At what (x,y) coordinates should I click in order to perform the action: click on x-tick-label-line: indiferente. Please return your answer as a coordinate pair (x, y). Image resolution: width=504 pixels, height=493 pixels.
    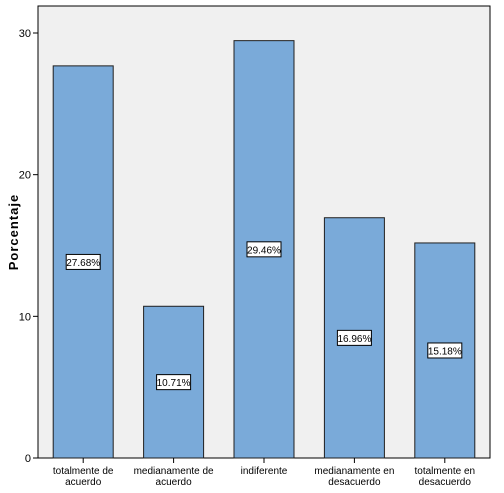
    Looking at the image, I should click on (264, 471).